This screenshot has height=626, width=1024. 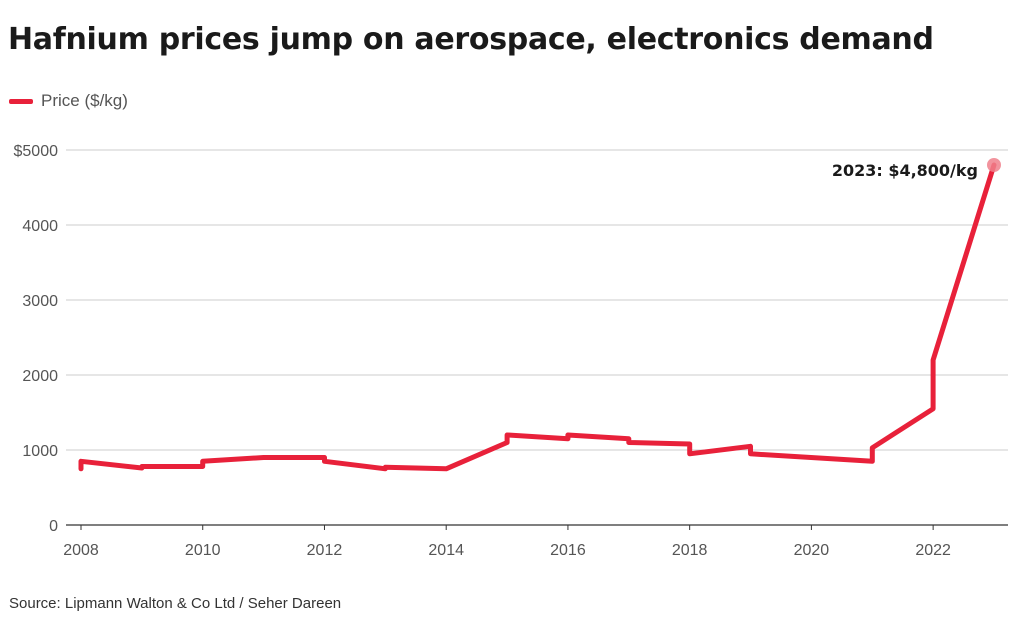 I want to click on y-tick-label: $5000, so click(x=36, y=151).